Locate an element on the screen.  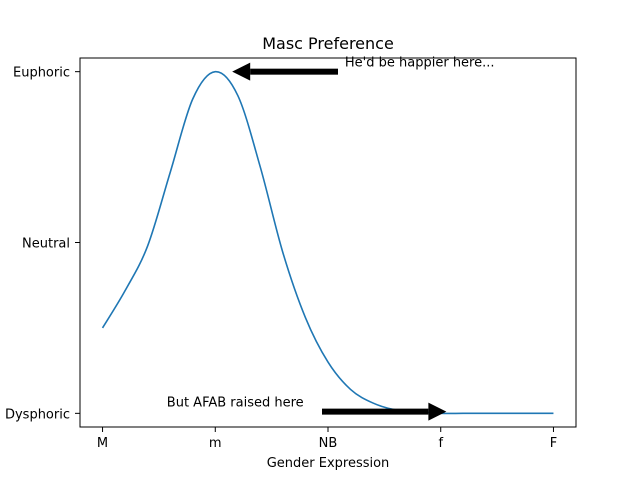
y-tick-label: Euphoric is located at coordinates (41, 73).